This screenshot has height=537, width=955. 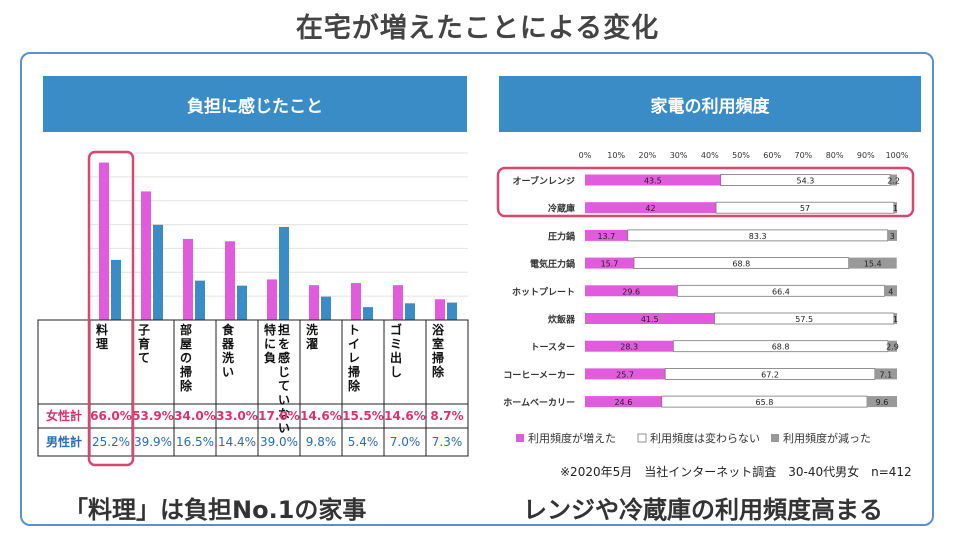 I want to click on value-label: 39.9%, so click(x=153, y=442).